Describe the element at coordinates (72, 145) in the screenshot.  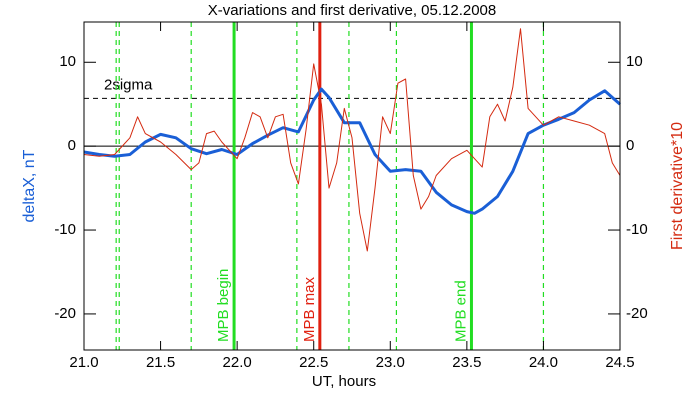
I see `y-tick-label: 0` at that location.